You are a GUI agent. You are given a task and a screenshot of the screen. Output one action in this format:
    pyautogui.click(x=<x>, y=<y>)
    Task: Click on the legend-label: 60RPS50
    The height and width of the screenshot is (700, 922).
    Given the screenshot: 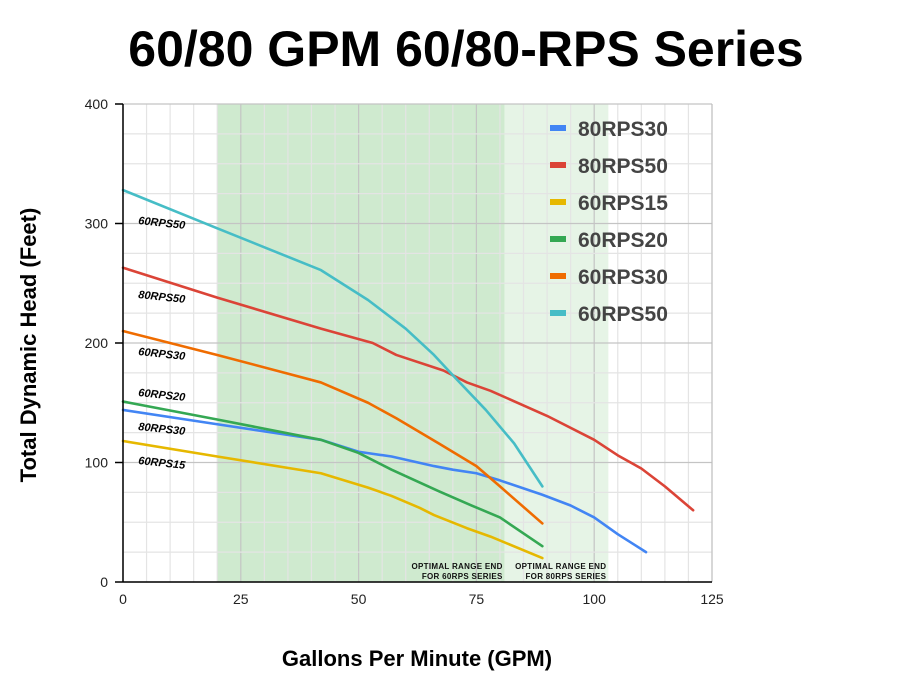 What is the action you would take?
    pyautogui.click(x=623, y=314)
    